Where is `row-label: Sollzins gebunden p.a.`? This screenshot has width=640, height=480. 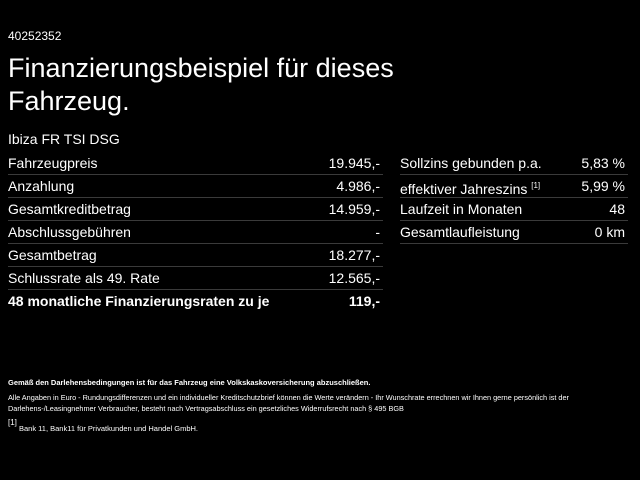 row-label: Sollzins gebunden p.a. is located at coordinates (471, 163).